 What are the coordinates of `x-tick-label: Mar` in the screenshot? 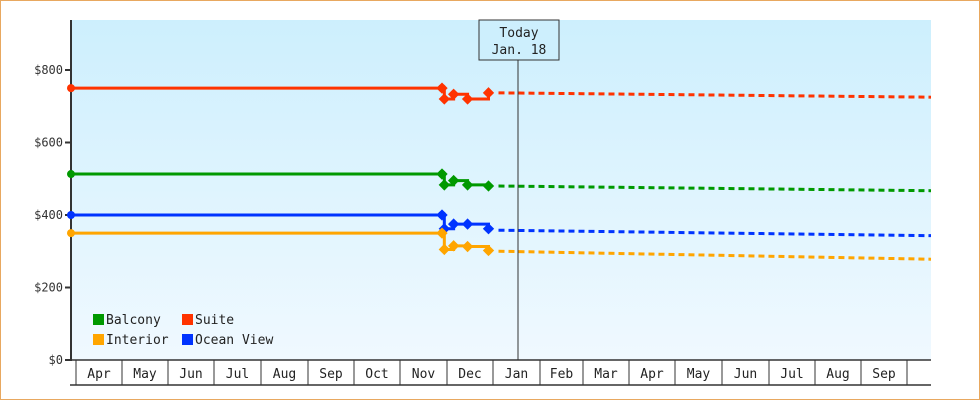 It's located at (606, 374).